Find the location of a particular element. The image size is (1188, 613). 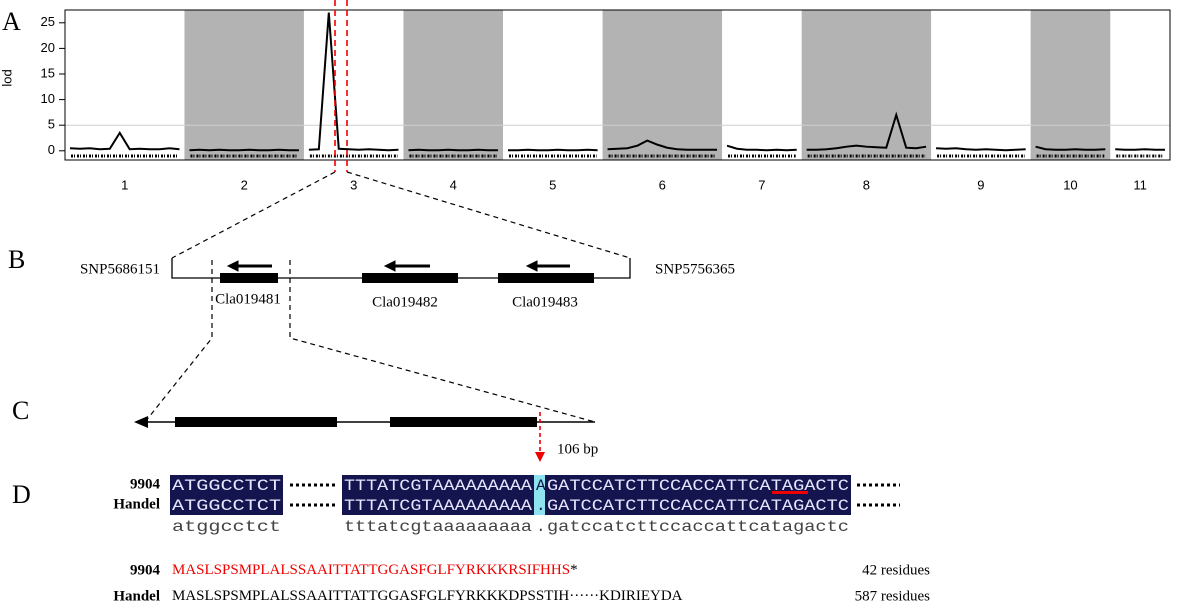

gene-label: Cla019482 is located at coordinates (405, 302).